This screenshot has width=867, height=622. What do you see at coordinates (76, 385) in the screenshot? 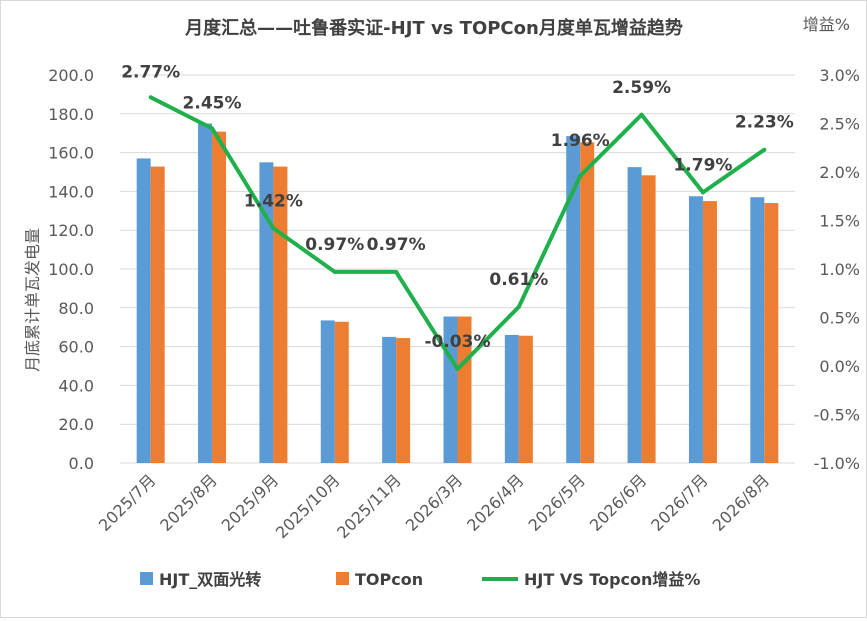
I see `y-tick-label: 40.0` at bounding box center [76, 385].